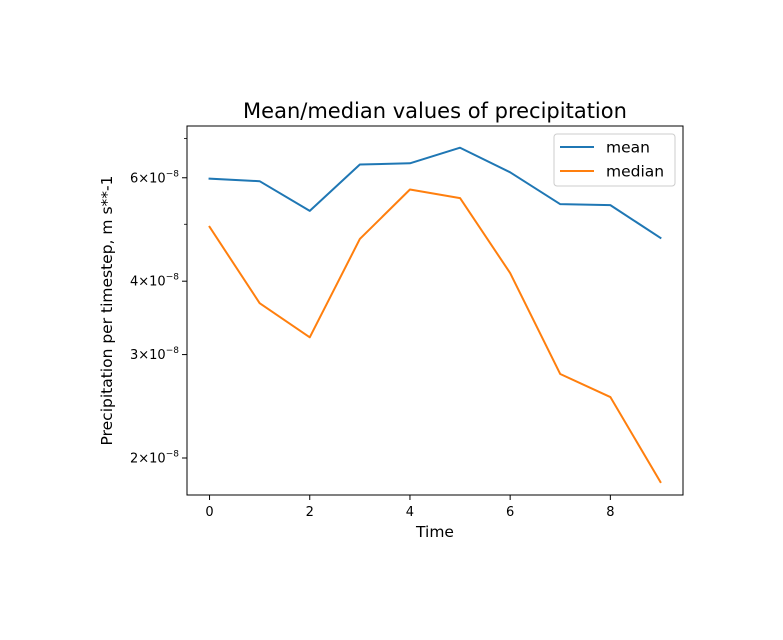  Describe the element at coordinates (610, 512) in the screenshot. I see `x-tick-label: 8` at that location.